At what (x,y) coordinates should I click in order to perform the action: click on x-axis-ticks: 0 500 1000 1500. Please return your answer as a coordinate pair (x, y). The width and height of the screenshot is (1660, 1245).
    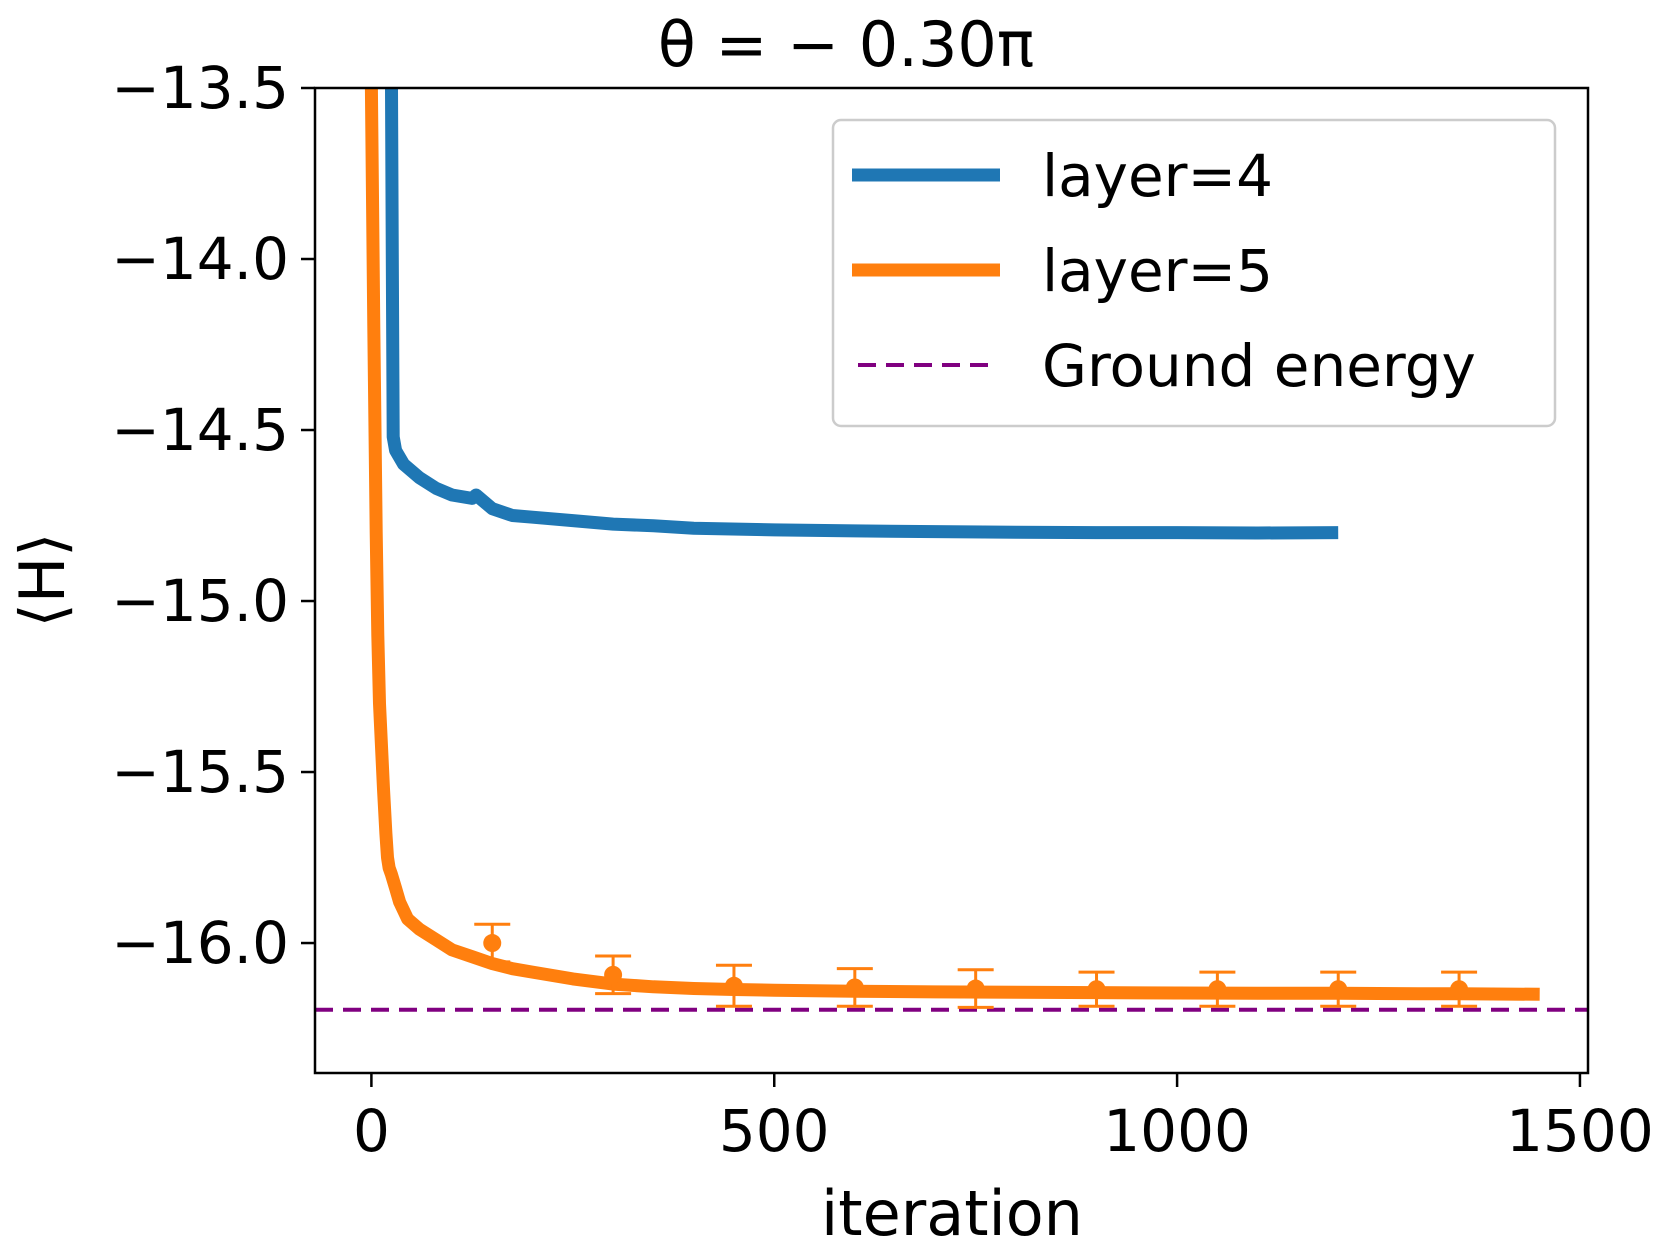
    Looking at the image, I should click on (1003, 1119).